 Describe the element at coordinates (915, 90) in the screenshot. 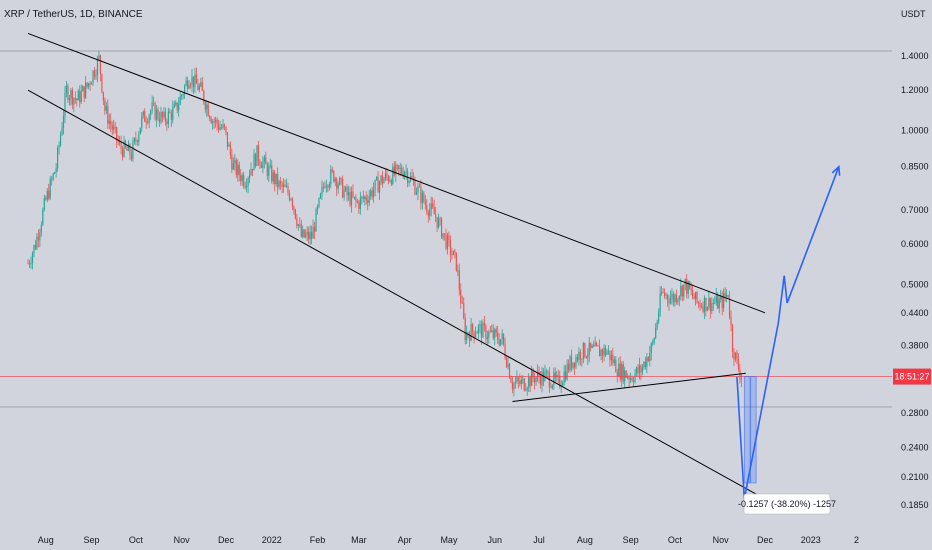

I see `price-tick-label: 1.2000` at that location.